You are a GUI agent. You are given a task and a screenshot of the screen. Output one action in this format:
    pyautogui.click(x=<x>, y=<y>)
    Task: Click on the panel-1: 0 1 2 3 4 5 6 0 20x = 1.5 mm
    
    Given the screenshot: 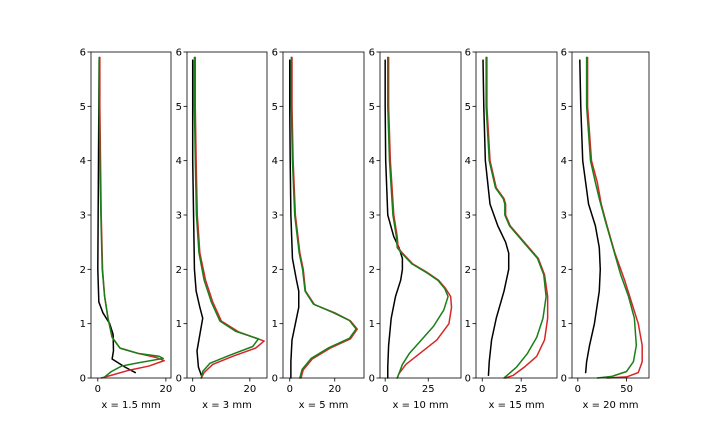 What is the action you would take?
    pyautogui.click(x=126, y=230)
    